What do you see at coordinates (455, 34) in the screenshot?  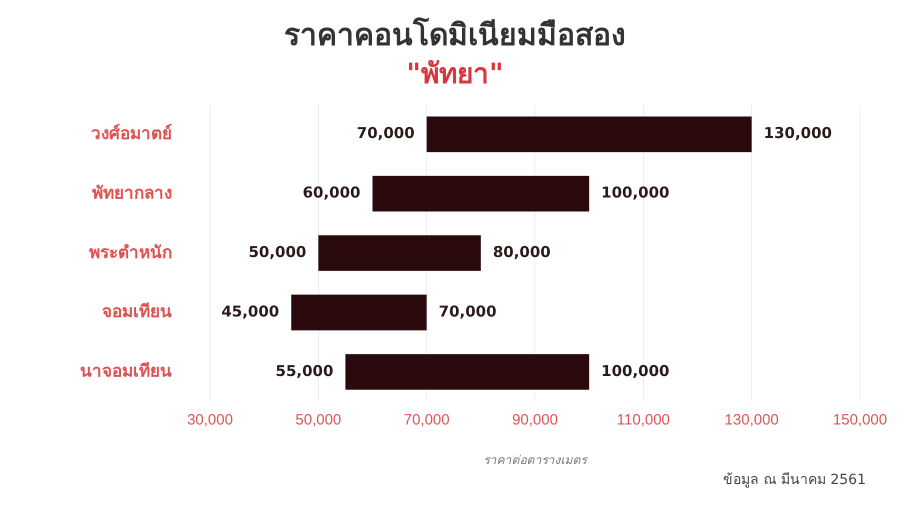 I see `chart-title: ราคาคอนโดมิเนียมมือสอง` at bounding box center [455, 34].